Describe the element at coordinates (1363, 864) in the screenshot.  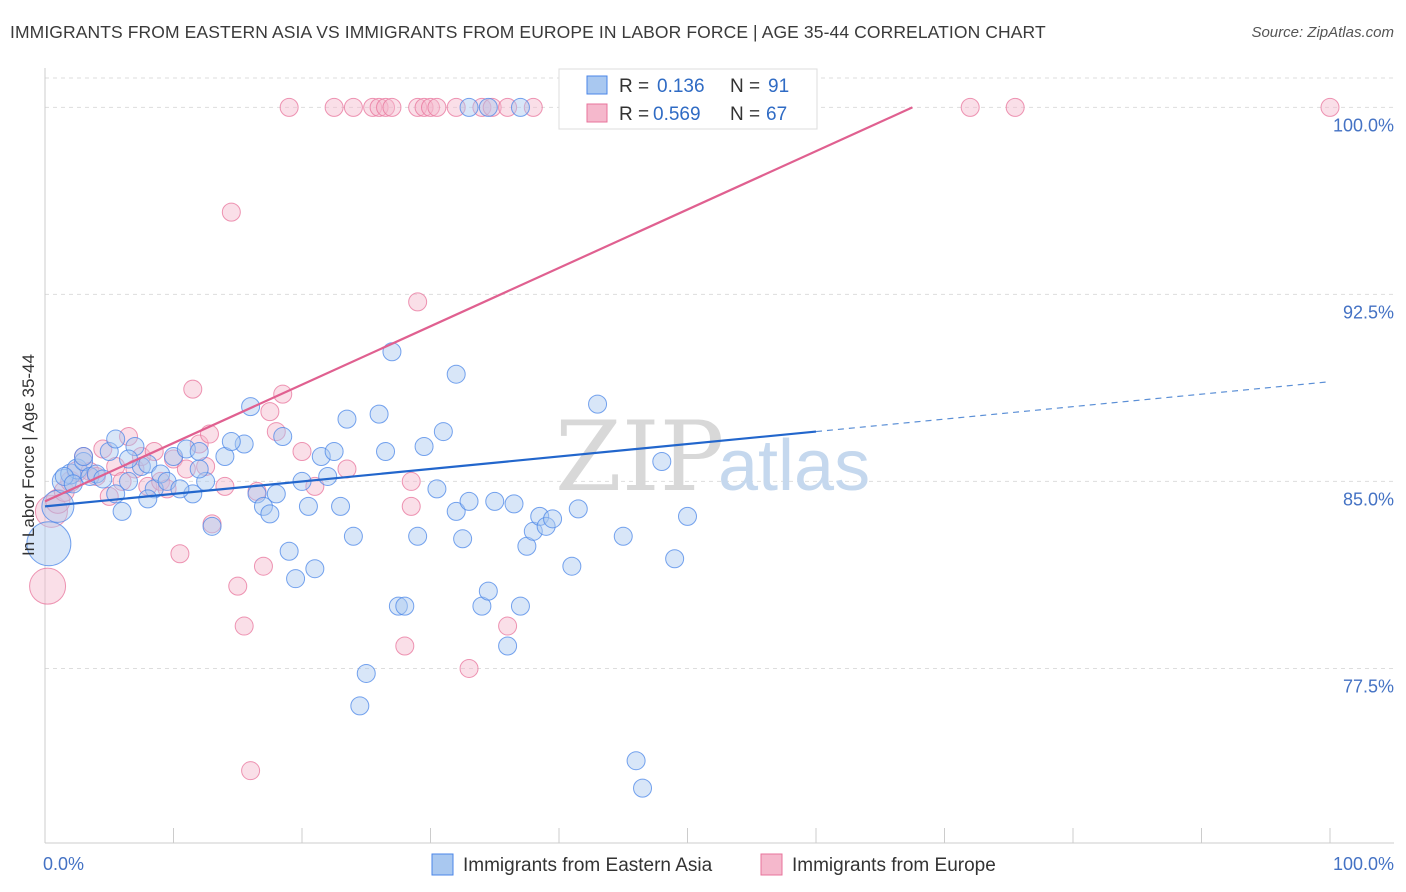
I see `x-tick-label: 100.0%` at that location.